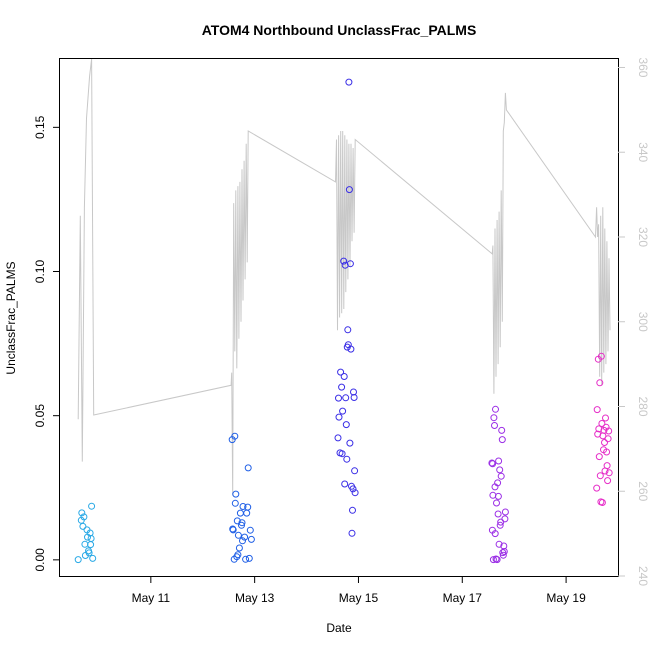 This screenshot has width=650, height=650. What do you see at coordinates (359, 590) in the screenshot?
I see `x-axis: May 11 May 13 May 15 May 17 May 19` at bounding box center [359, 590].